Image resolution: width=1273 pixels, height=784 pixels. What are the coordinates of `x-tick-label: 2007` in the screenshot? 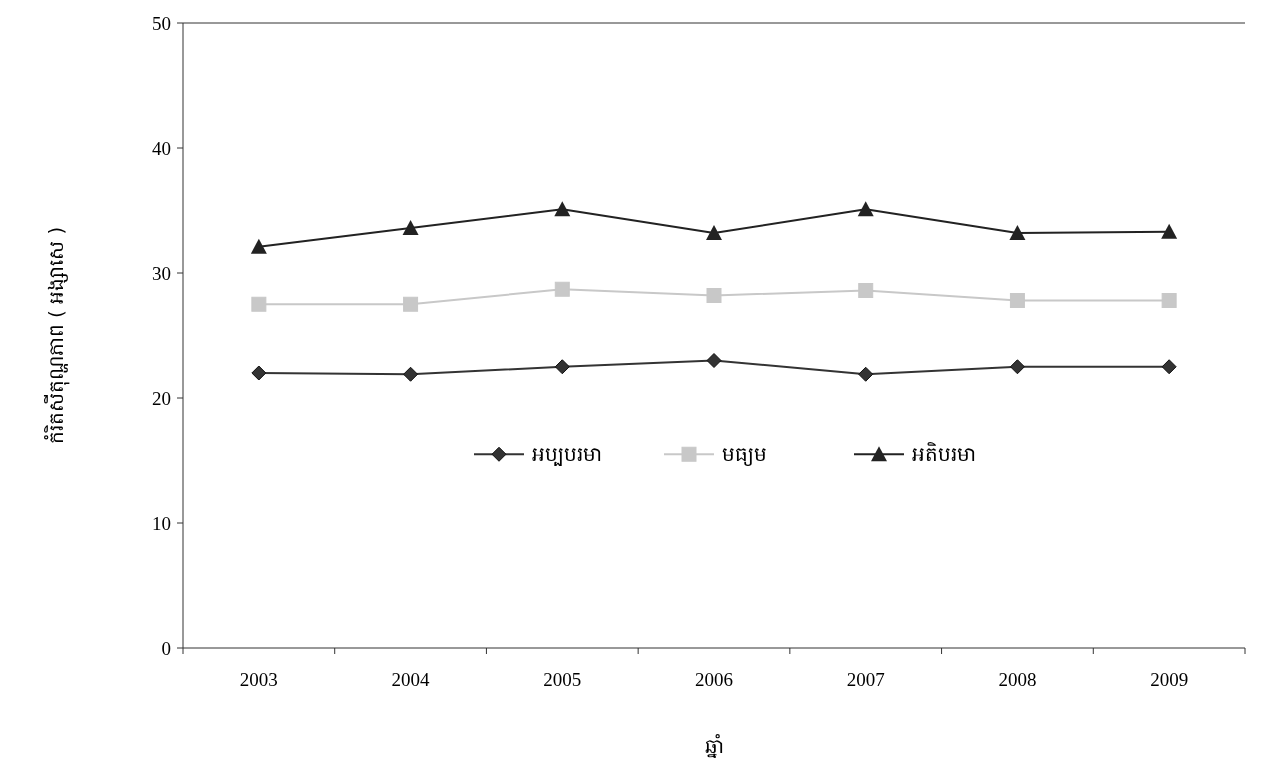 It's located at (865, 679).